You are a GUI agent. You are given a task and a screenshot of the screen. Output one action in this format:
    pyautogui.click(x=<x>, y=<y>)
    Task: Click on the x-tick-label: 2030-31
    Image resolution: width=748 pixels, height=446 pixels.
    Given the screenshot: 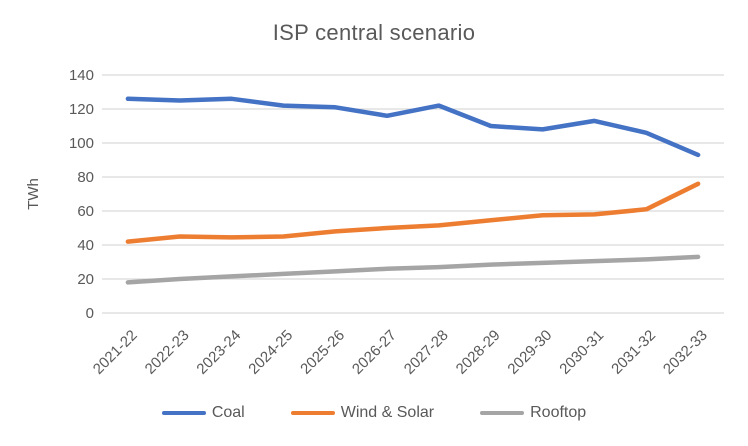 What is the action you would take?
    pyautogui.click(x=581, y=352)
    